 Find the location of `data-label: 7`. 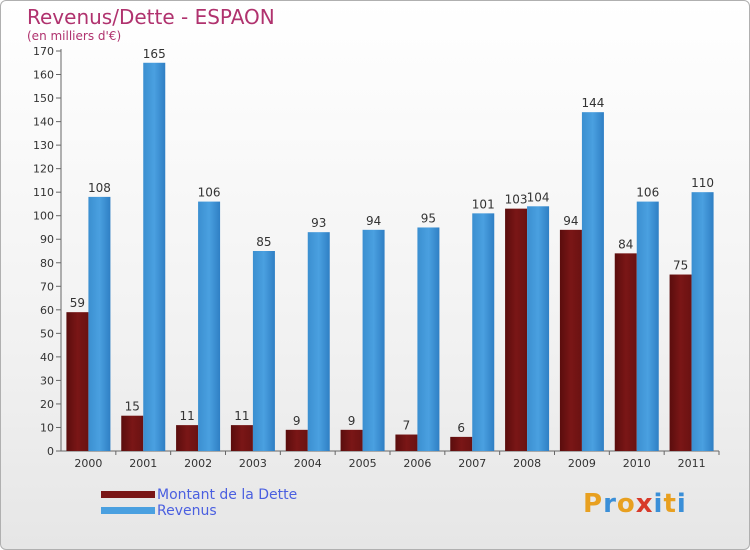

data-label: 7 is located at coordinates (407, 426).